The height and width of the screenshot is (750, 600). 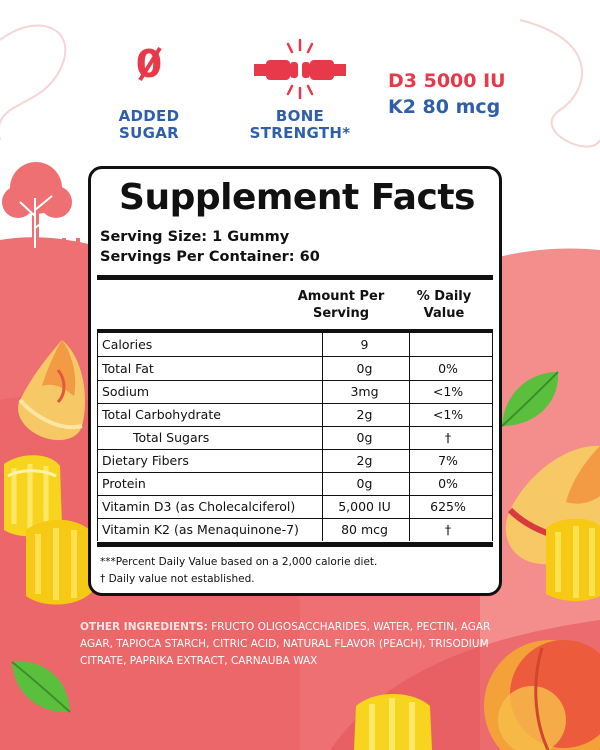 I want to click on tree-illustration, so click(x=42, y=213).